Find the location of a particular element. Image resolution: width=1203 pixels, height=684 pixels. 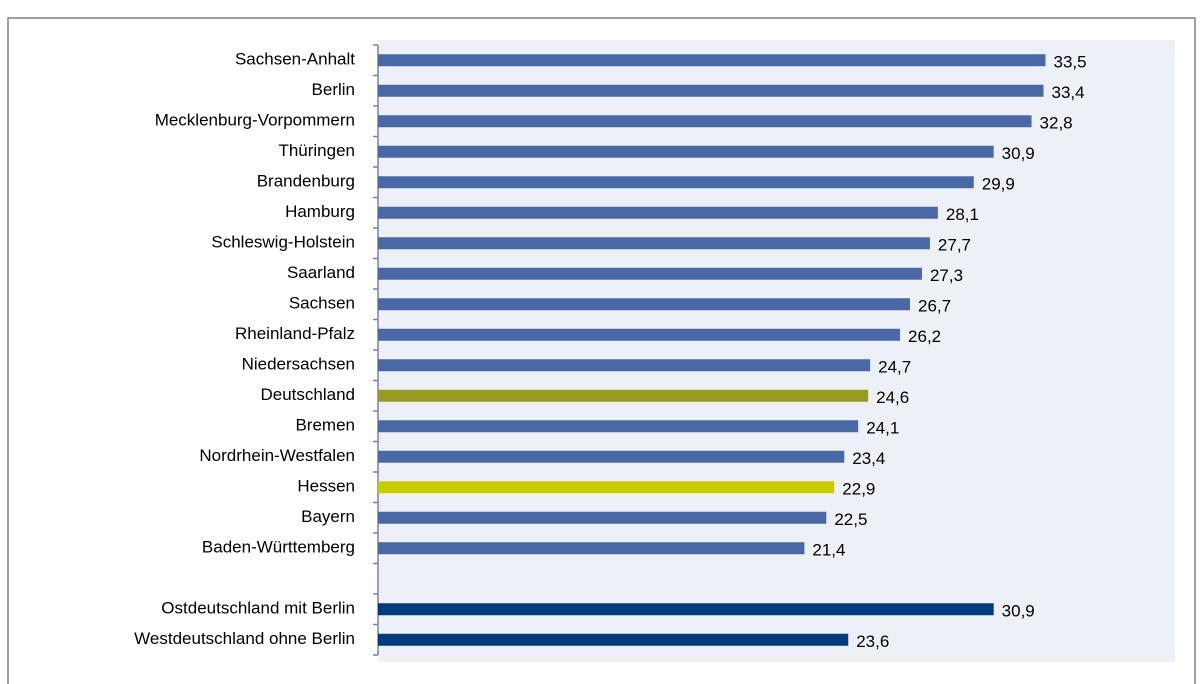

value-label: 24,7 is located at coordinates (894, 367).